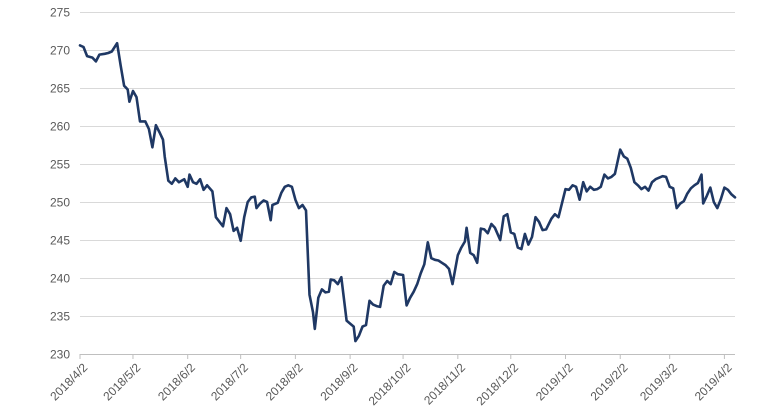  Describe the element at coordinates (60, 184) in the screenshot. I see `y-axis: 230 235 240 245 250 255 260 265 270 275` at that location.